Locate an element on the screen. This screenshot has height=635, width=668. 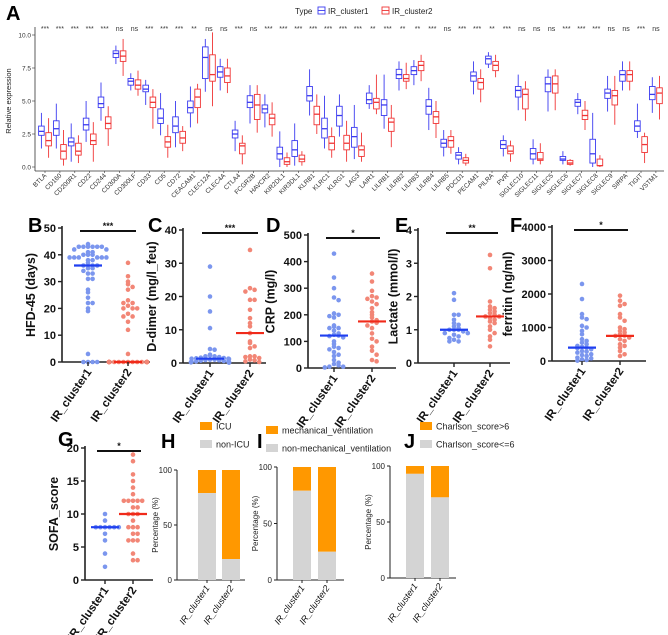
y-tick-label: 3 is located at coordinates (409, 264).